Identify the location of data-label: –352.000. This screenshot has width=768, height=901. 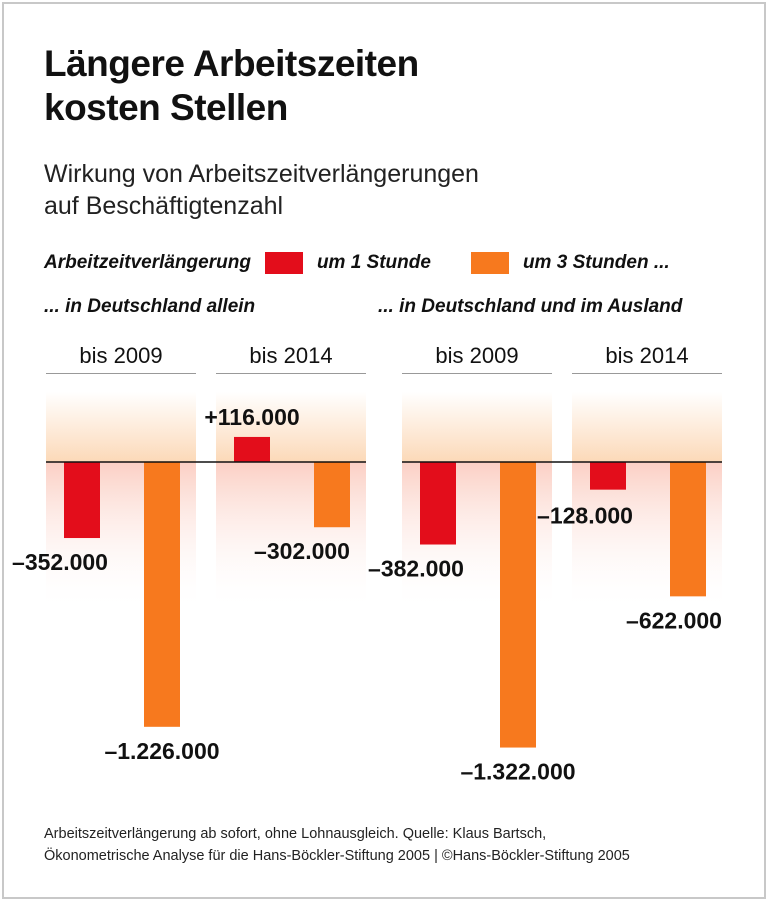
(60, 562).